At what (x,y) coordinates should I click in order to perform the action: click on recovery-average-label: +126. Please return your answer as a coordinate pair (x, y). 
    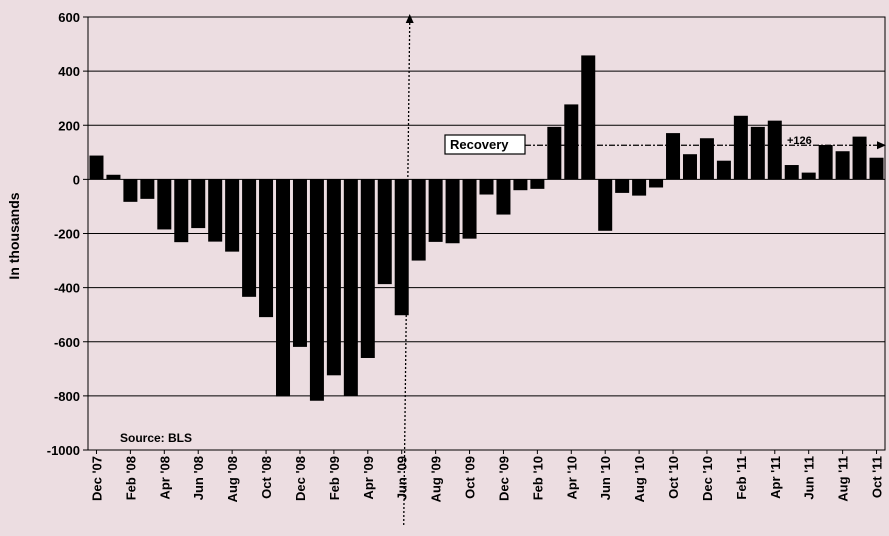
    Looking at the image, I should click on (799, 141).